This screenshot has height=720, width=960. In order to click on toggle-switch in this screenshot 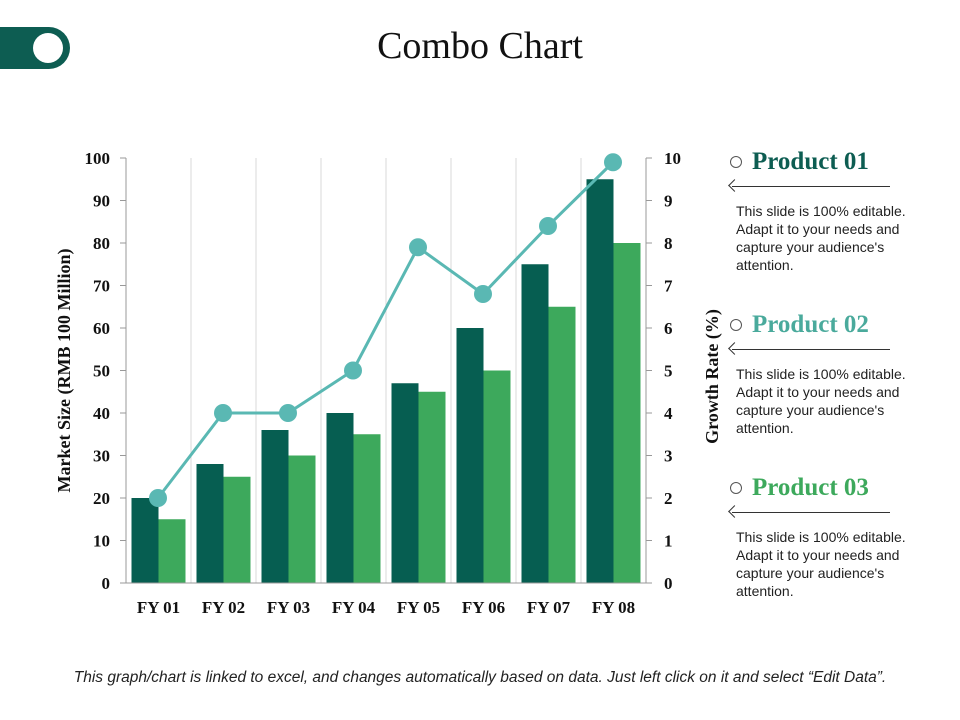, I will do `click(35, 48)`.